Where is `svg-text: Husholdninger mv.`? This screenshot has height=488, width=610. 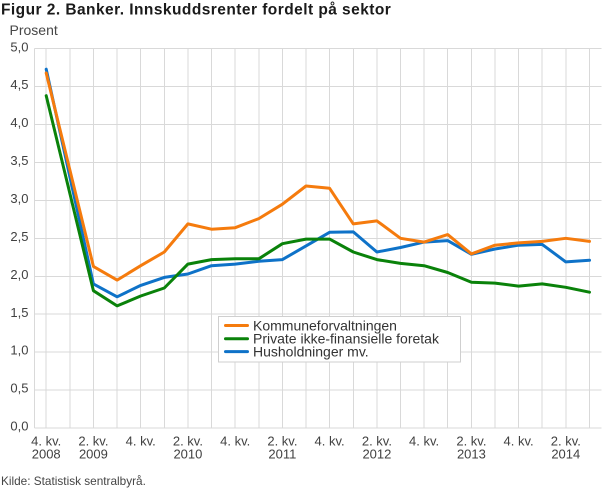
svg-text: Husholdninger mv. is located at coordinates (311, 351).